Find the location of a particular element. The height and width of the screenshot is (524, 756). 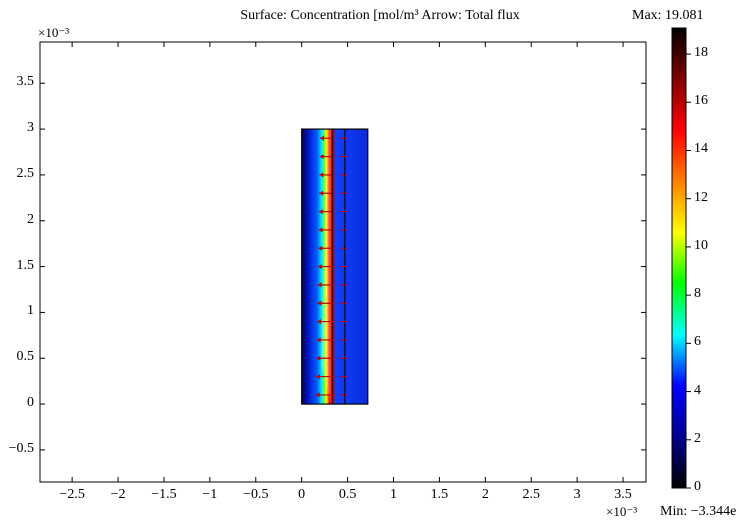

y-tick-label: 2.5 is located at coordinates (25, 173).